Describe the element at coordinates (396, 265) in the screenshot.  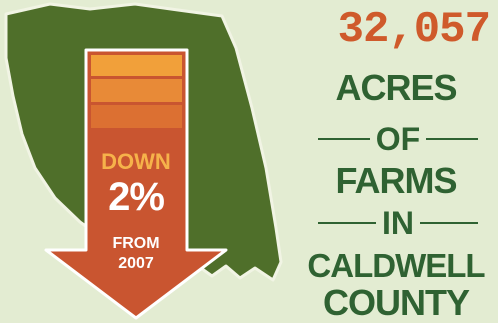
I see `label-caldwell: CALDWELL` at that location.